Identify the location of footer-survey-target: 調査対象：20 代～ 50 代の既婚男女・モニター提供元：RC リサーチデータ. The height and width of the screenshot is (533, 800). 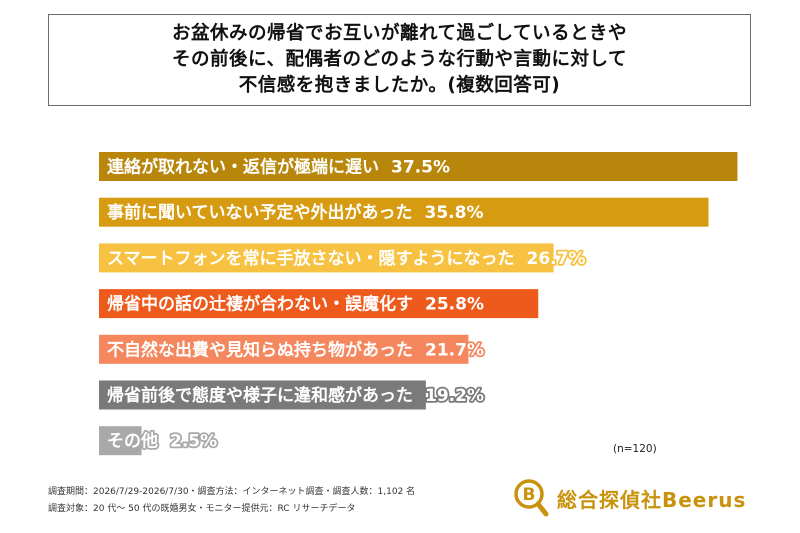
(202, 509).